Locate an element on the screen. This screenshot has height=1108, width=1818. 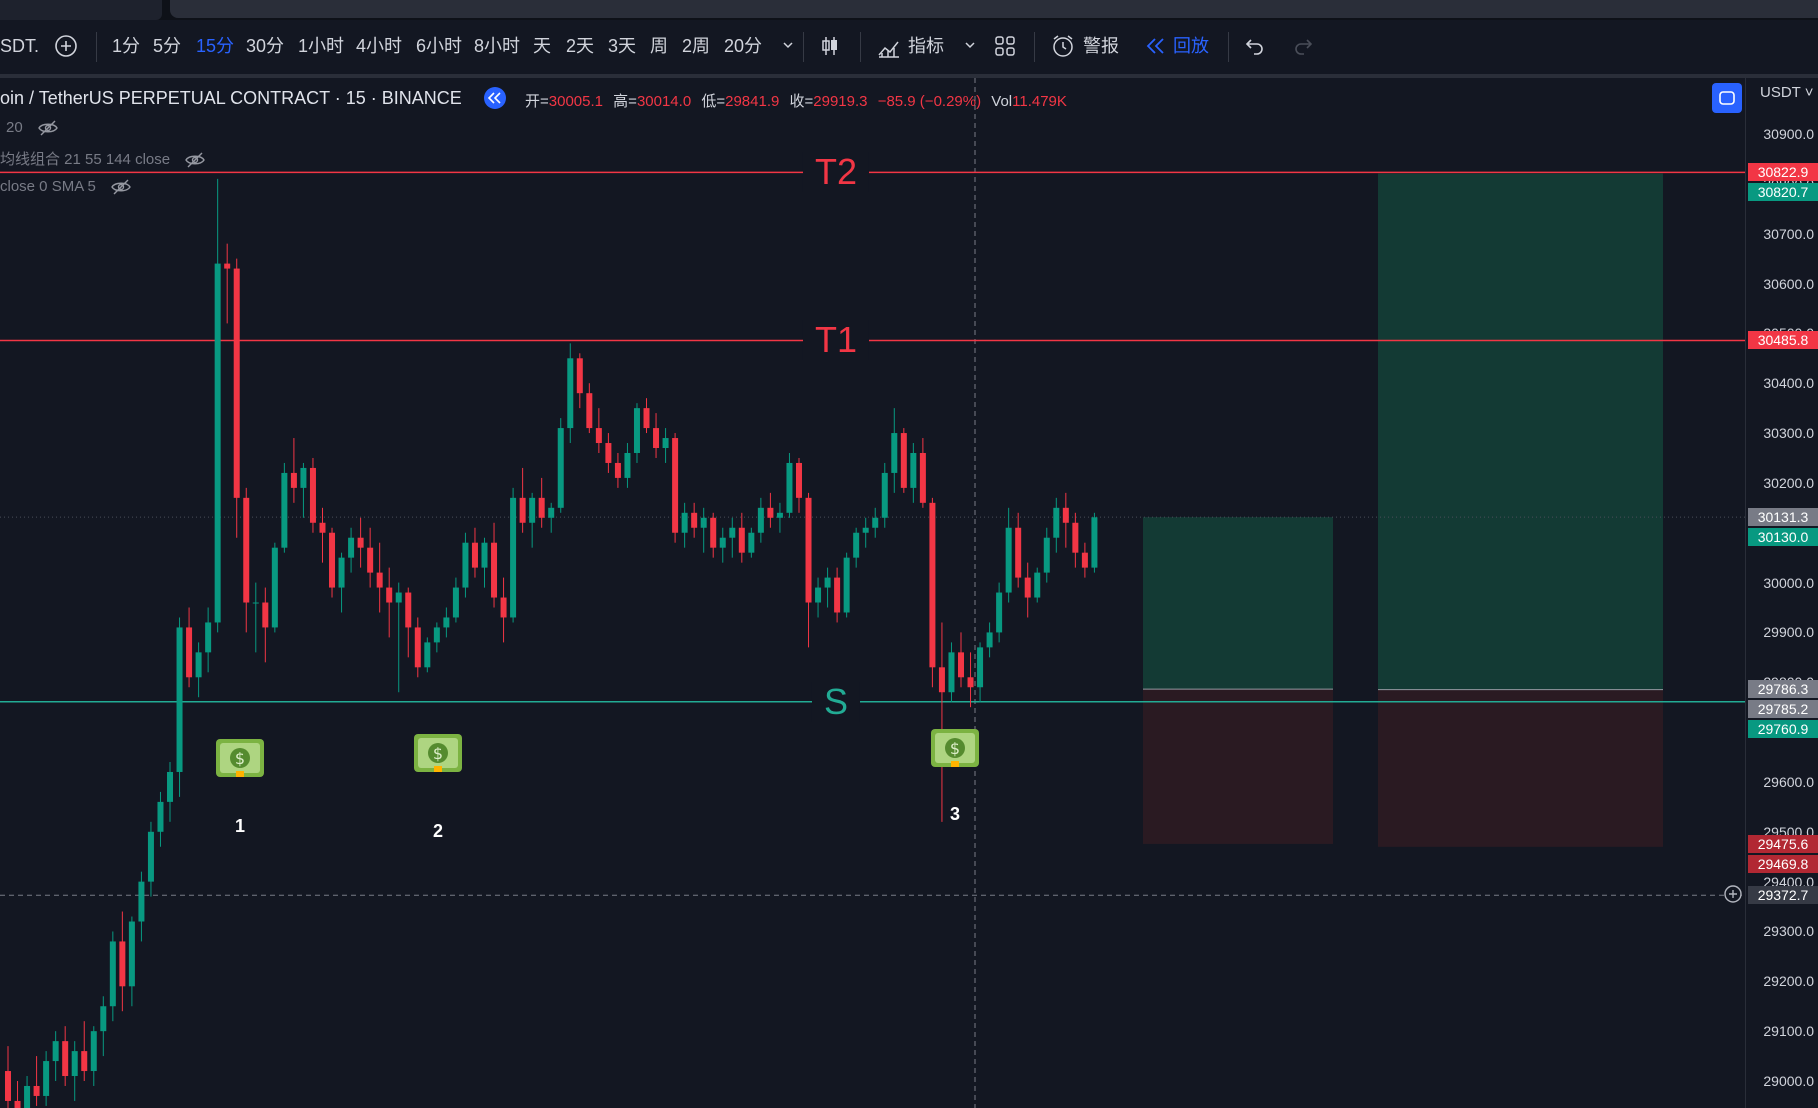
alarm-clock-icon is located at coordinates (1063, 46).